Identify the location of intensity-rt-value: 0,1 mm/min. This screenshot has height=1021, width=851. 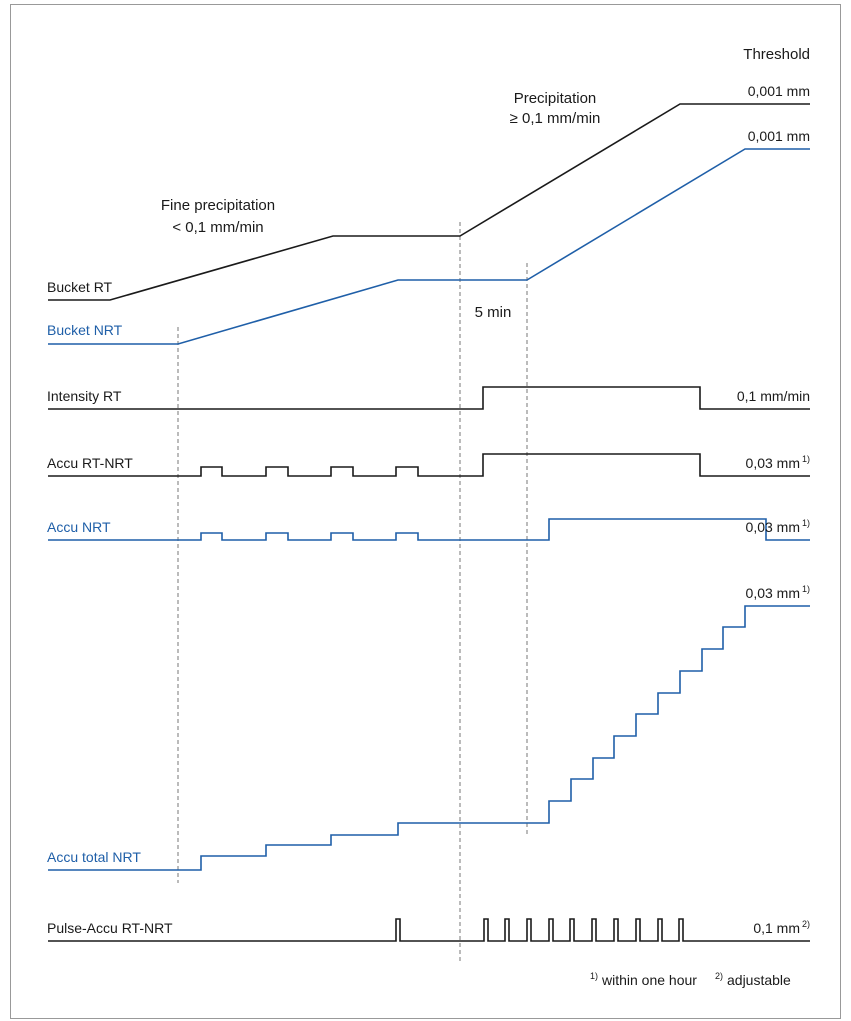
(773, 396).